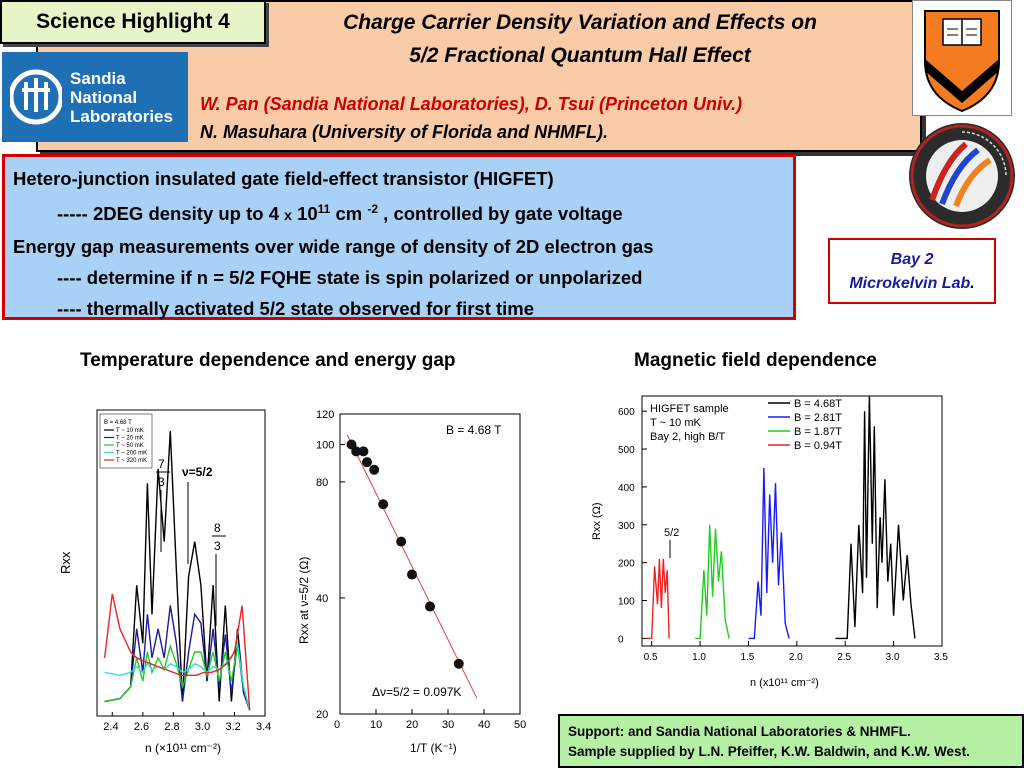 The image size is (1024, 768). What do you see at coordinates (263, 727) in the screenshot?
I see `chart1-xtick-5: 3.4` at bounding box center [263, 727].